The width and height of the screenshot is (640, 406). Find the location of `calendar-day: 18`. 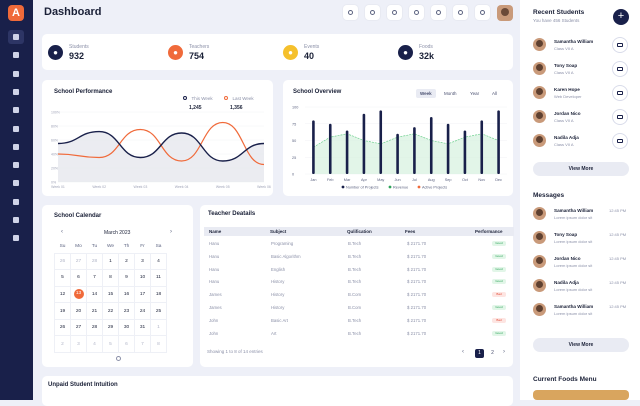

calendar-day: 18 is located at coordinates (158, 294).